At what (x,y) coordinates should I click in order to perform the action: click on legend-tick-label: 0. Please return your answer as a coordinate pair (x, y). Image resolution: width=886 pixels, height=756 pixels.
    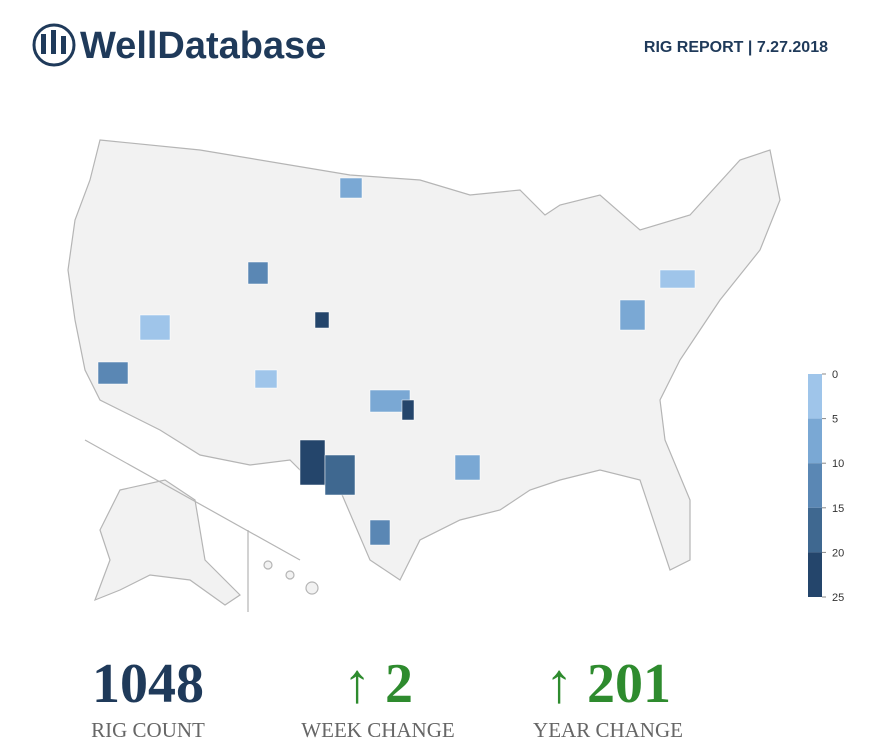
    Looking at the image, I should click on (835, 375).